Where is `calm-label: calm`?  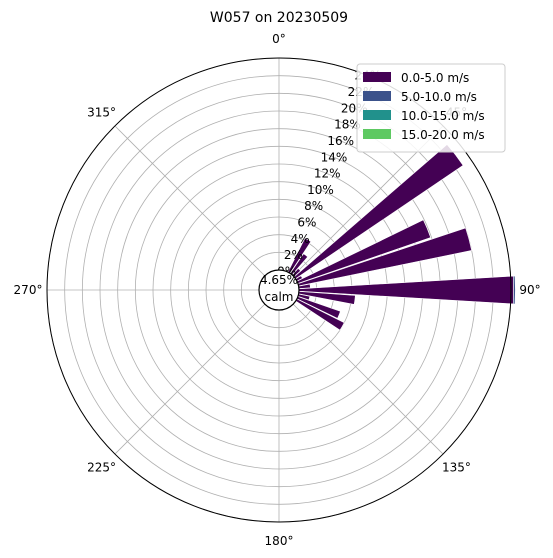 calm-label: calm is located at coordinates (279, 297).